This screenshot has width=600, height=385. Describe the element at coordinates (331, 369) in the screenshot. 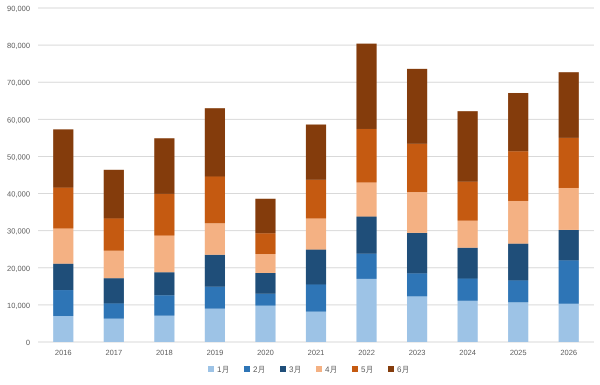

I see `legend-label: 4月` at that location.